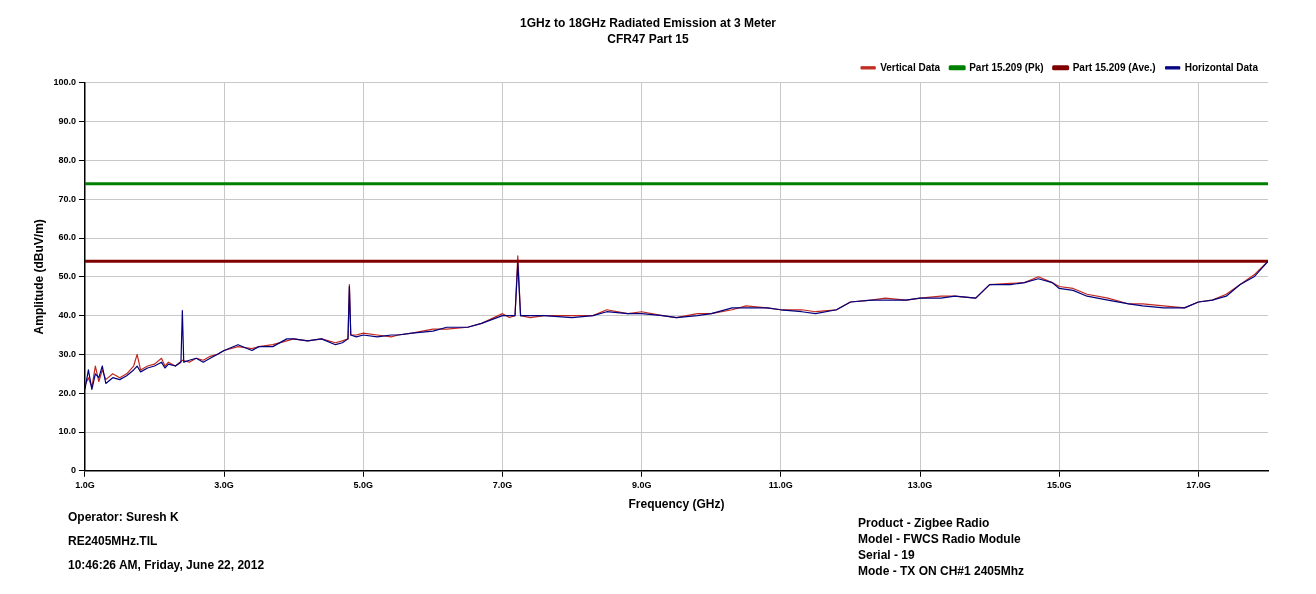  What do you see at coordinates (224, 484) in the screenshot?
I see `x-tick-label: 3.0G` at bounding box center [224, 484].